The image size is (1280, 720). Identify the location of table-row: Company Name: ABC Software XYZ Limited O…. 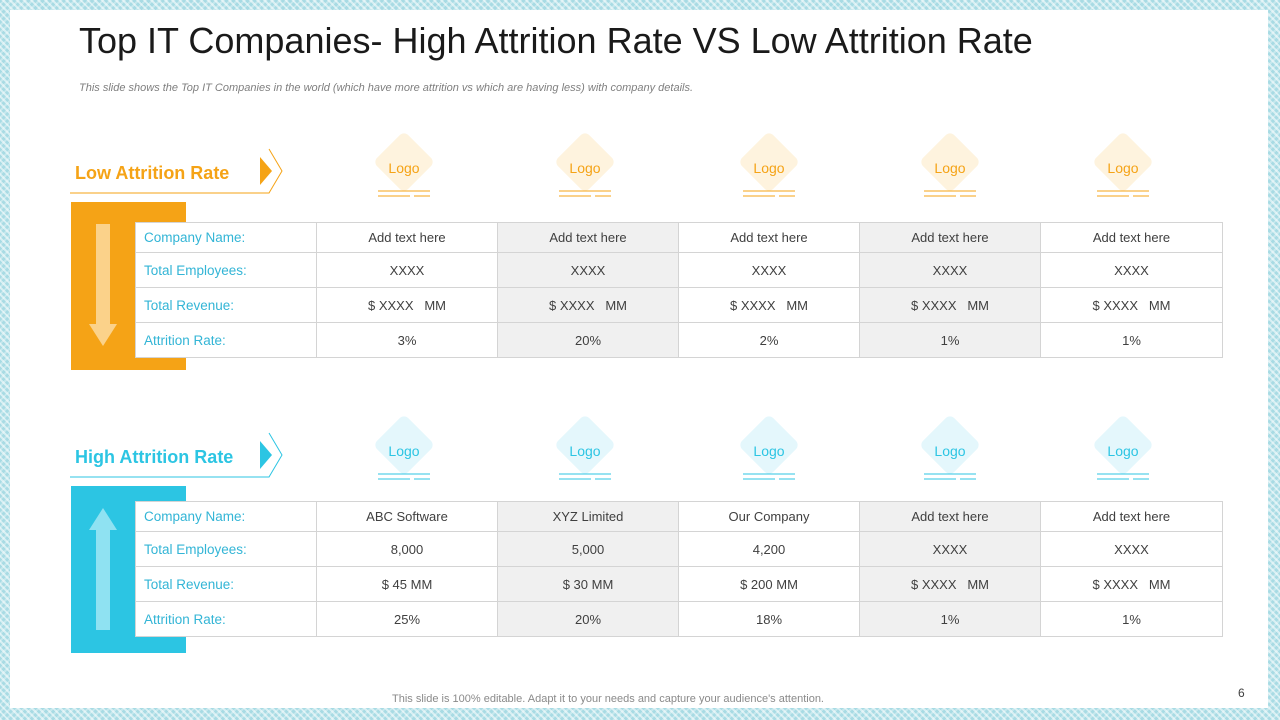
(679, 516).